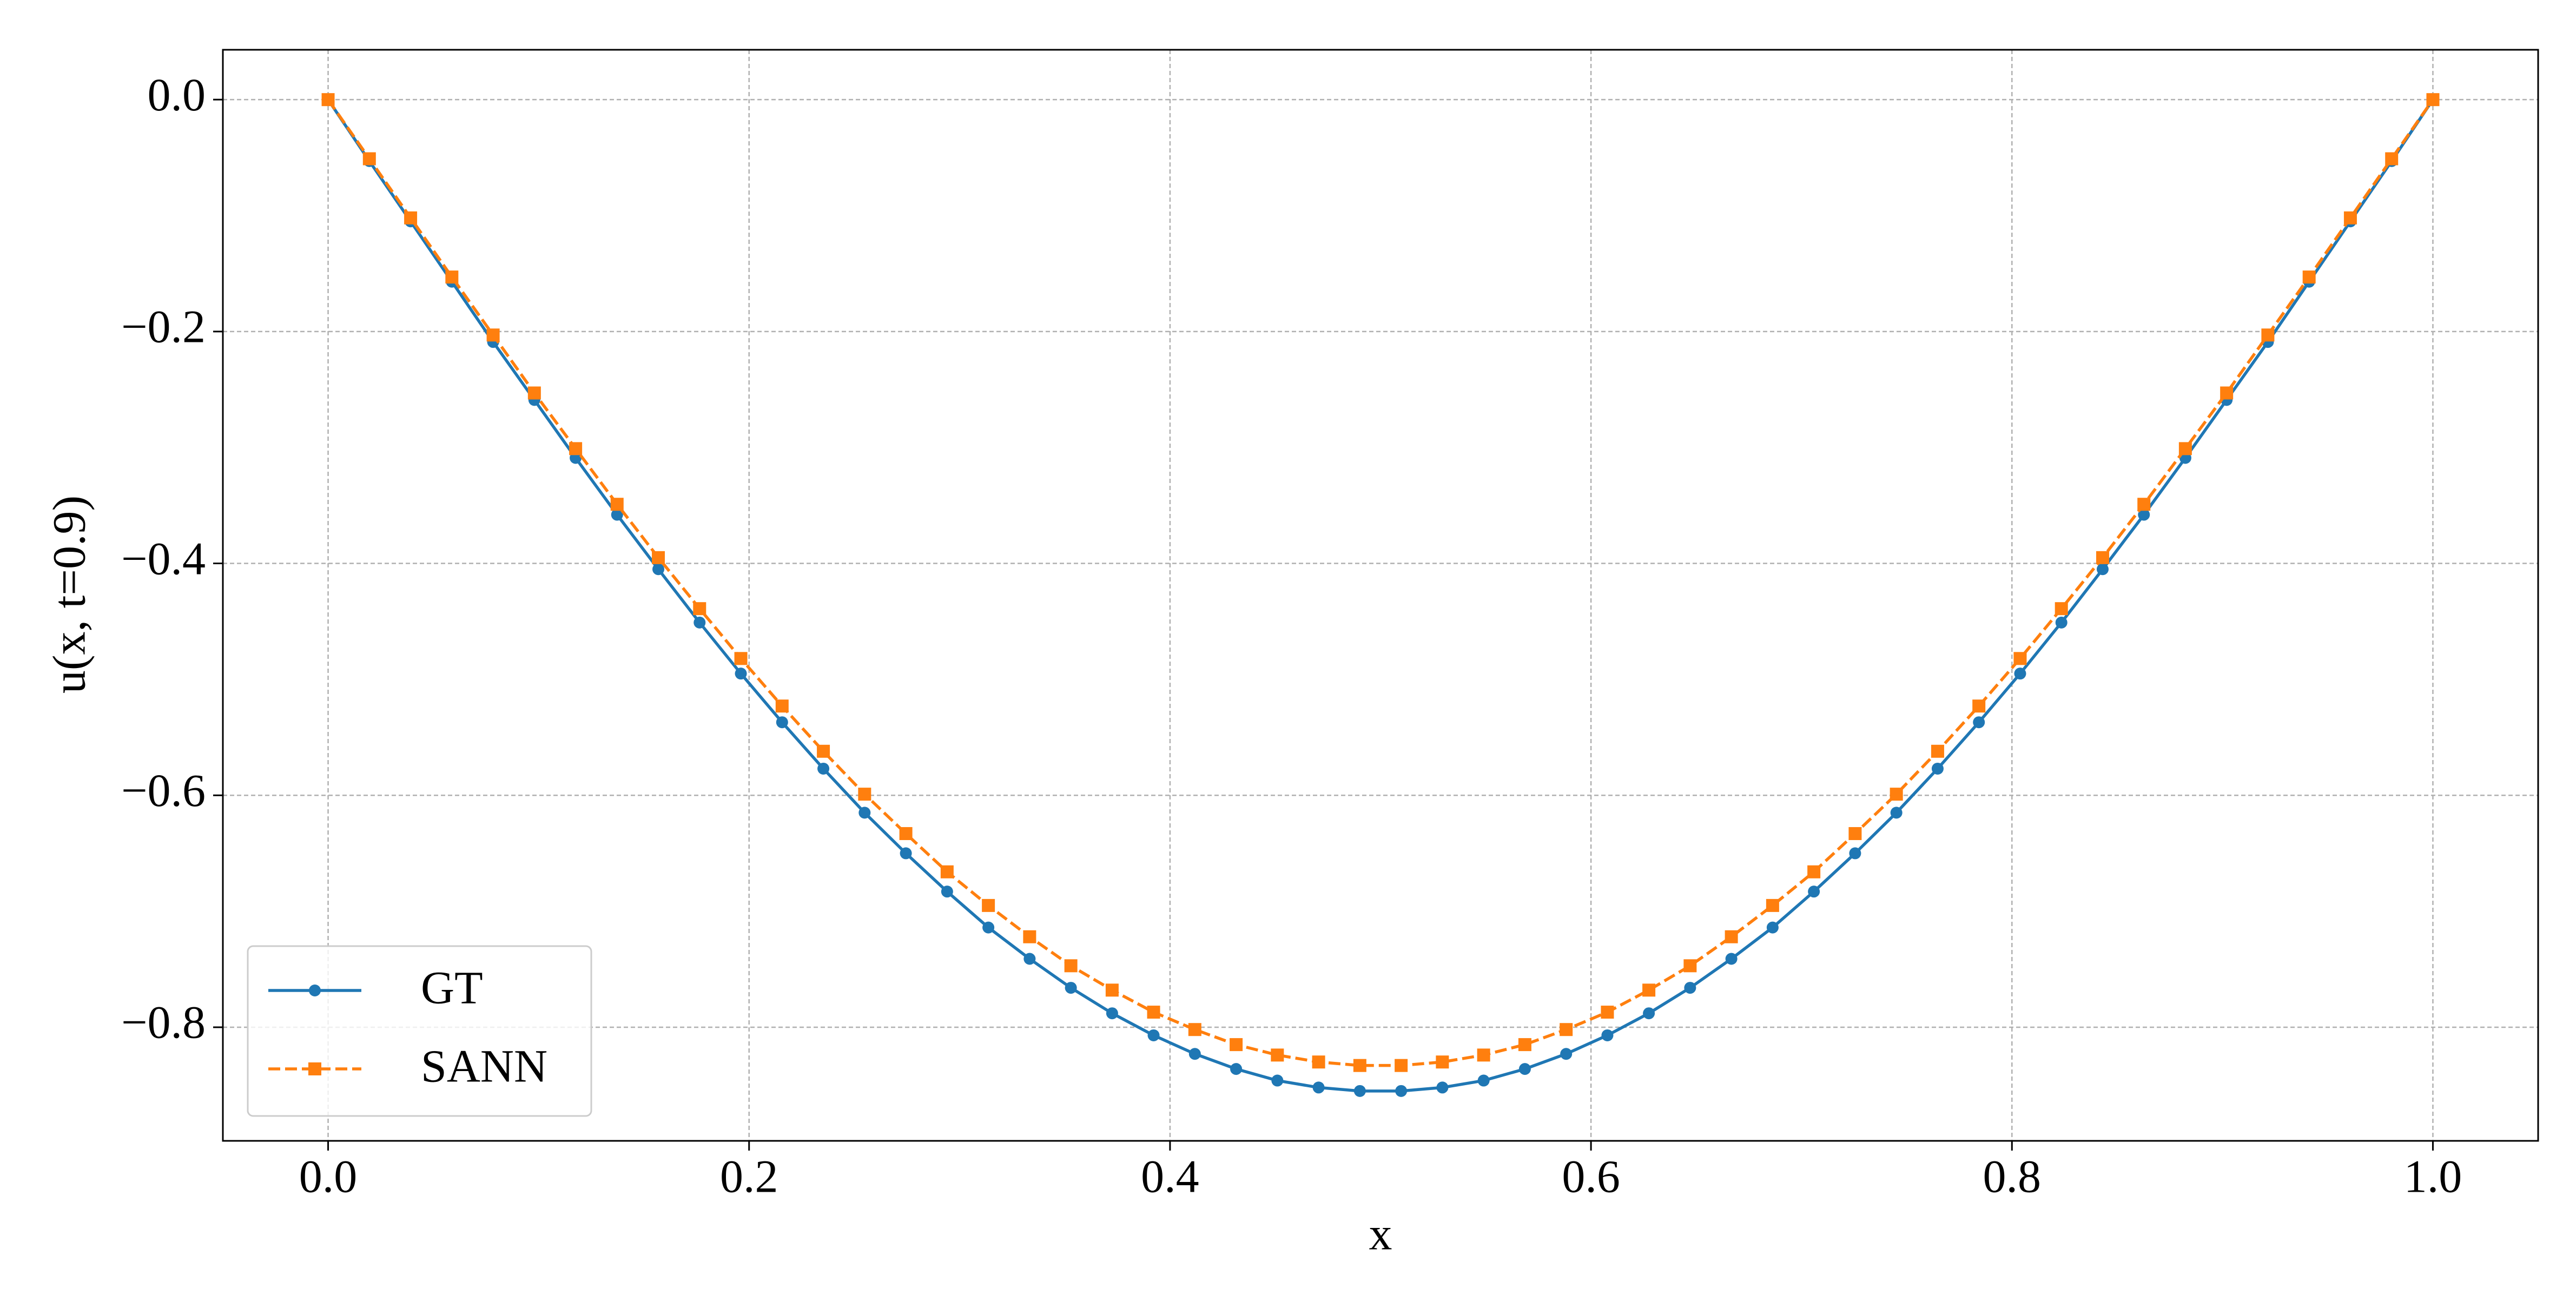 The height and width of the screenshot is (1308, 2576). I want to click on x-tick-label: 1.0, so click(2433, 1177).